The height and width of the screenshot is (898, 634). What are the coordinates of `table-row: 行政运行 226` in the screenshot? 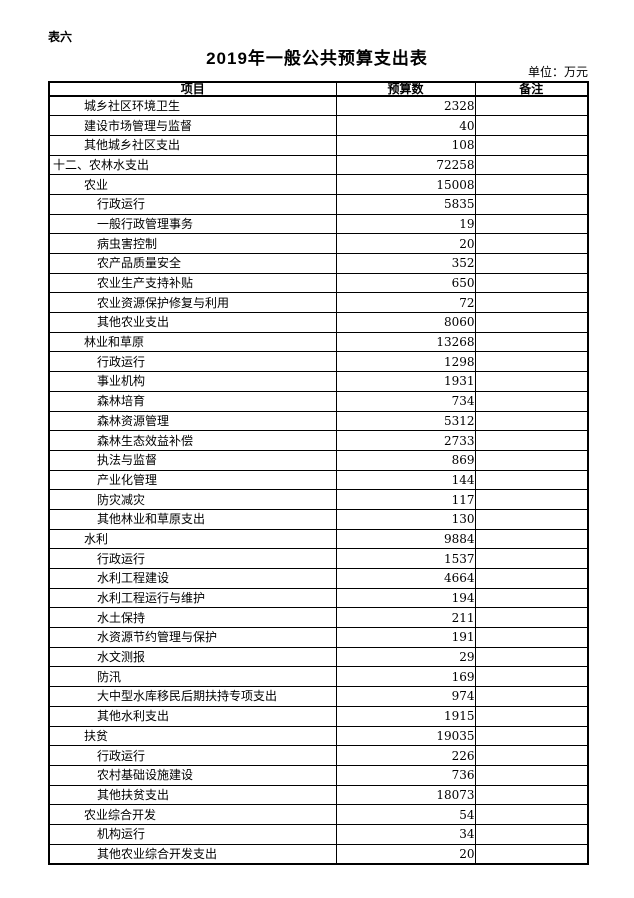 It's located at (318, 755).